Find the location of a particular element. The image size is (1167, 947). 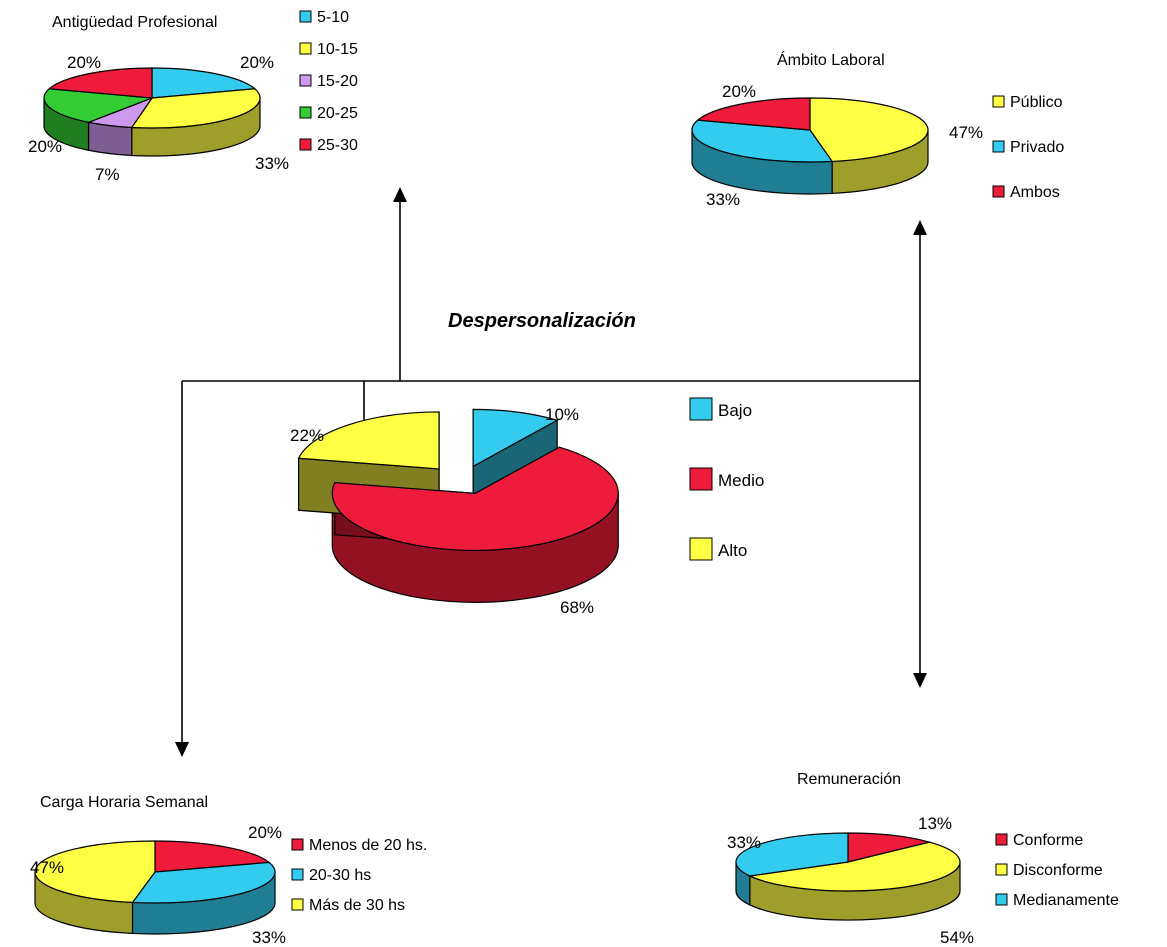

legend-label-antiguedad-1: 10-15 is located at coordinates (337, 49).